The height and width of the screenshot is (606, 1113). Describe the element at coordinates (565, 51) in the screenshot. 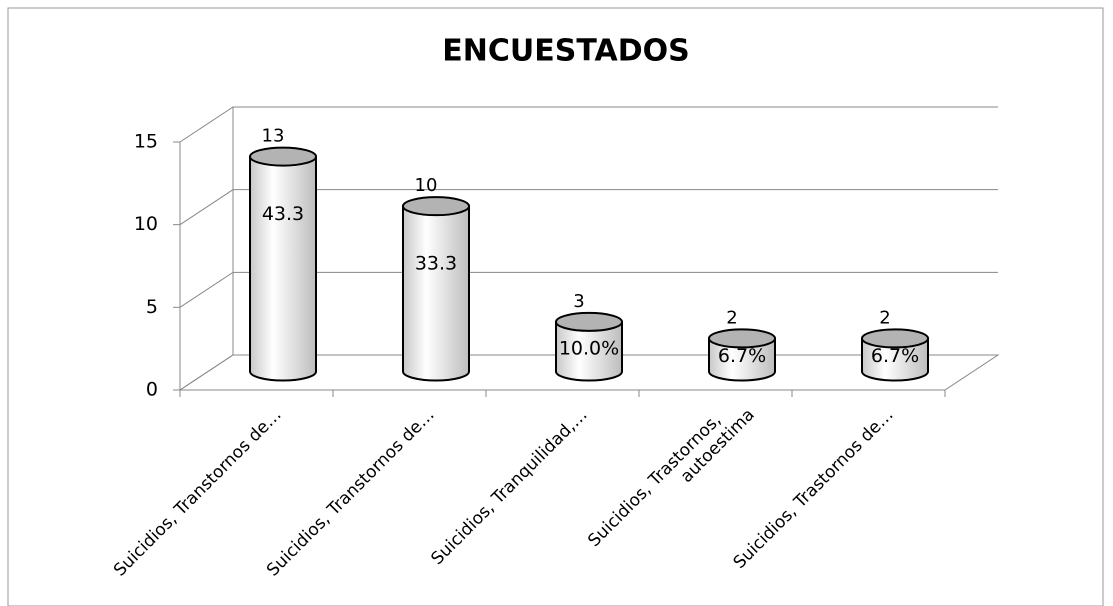

I see `chart-title: ENCUESTADOS` at that location.